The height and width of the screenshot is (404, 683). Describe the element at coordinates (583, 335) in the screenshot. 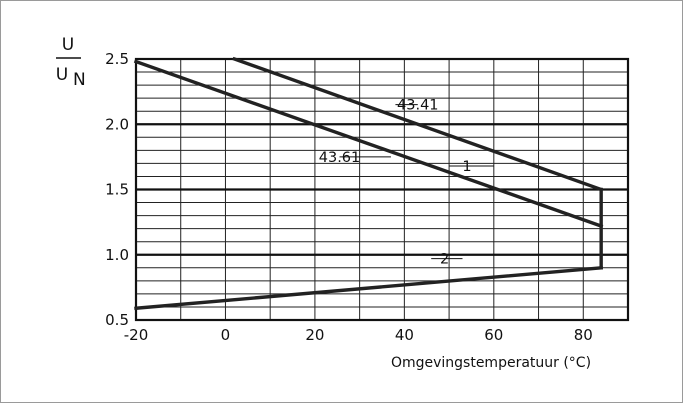

I see `x-tick-label: 80` at that location.